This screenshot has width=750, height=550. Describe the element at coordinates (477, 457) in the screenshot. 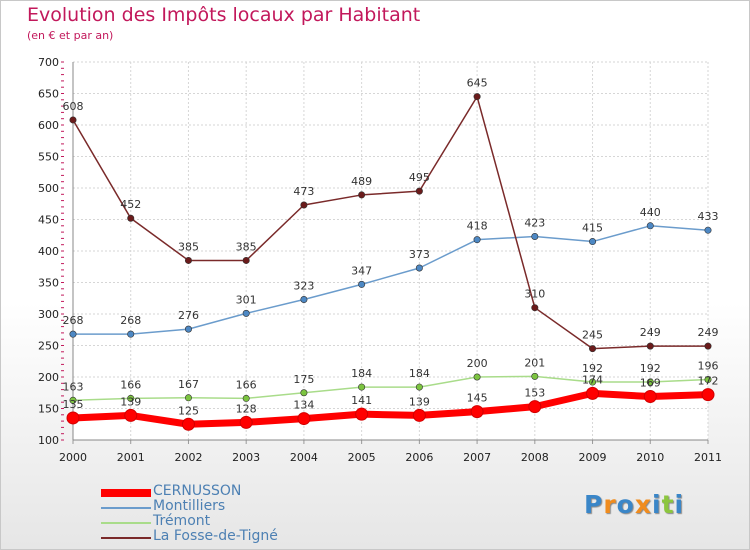

I see `x-tick-label: 2007` at that location.